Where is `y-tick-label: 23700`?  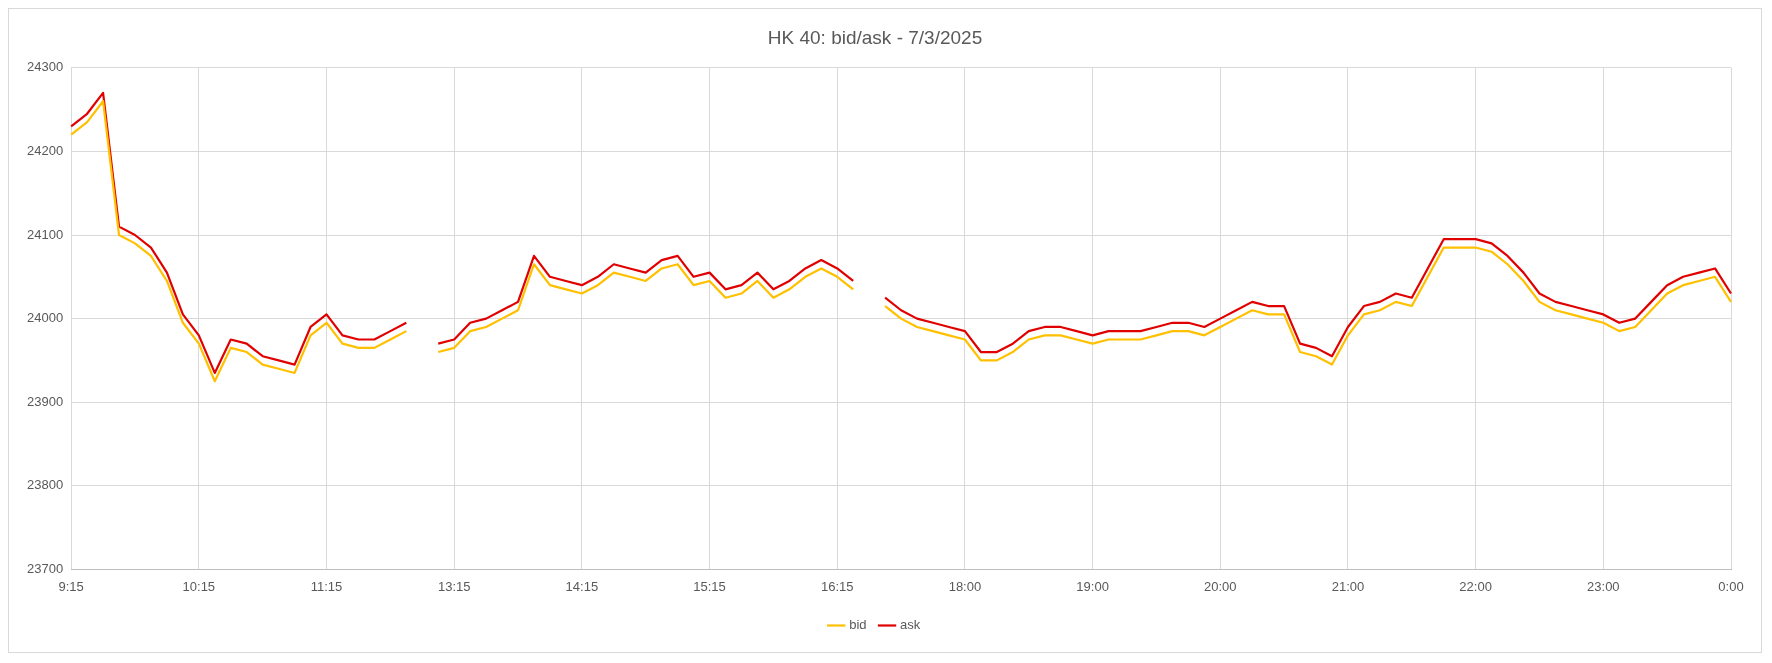 y-tick-label: 23700 is located at coordinates (45, 568).